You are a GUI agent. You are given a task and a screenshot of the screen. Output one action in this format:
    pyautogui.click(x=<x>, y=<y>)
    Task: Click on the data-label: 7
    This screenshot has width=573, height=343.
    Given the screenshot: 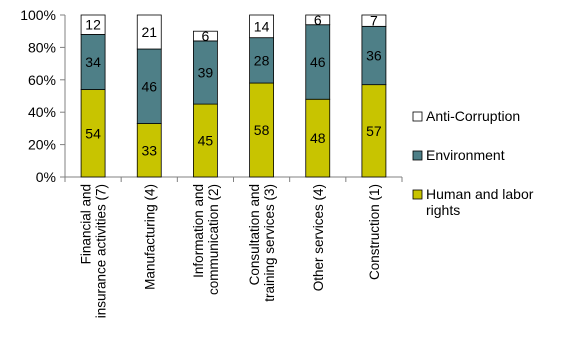 What is the action you would take?
    pyautogui.click(x=374, y=21)
    